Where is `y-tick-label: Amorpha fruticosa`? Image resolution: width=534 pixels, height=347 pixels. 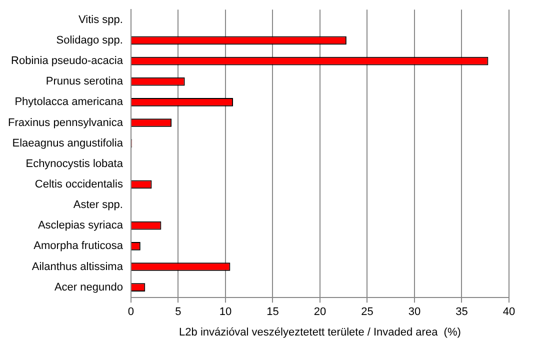 y-tick-label: Amorpha fruticosa is located at coordinates (79, 246).